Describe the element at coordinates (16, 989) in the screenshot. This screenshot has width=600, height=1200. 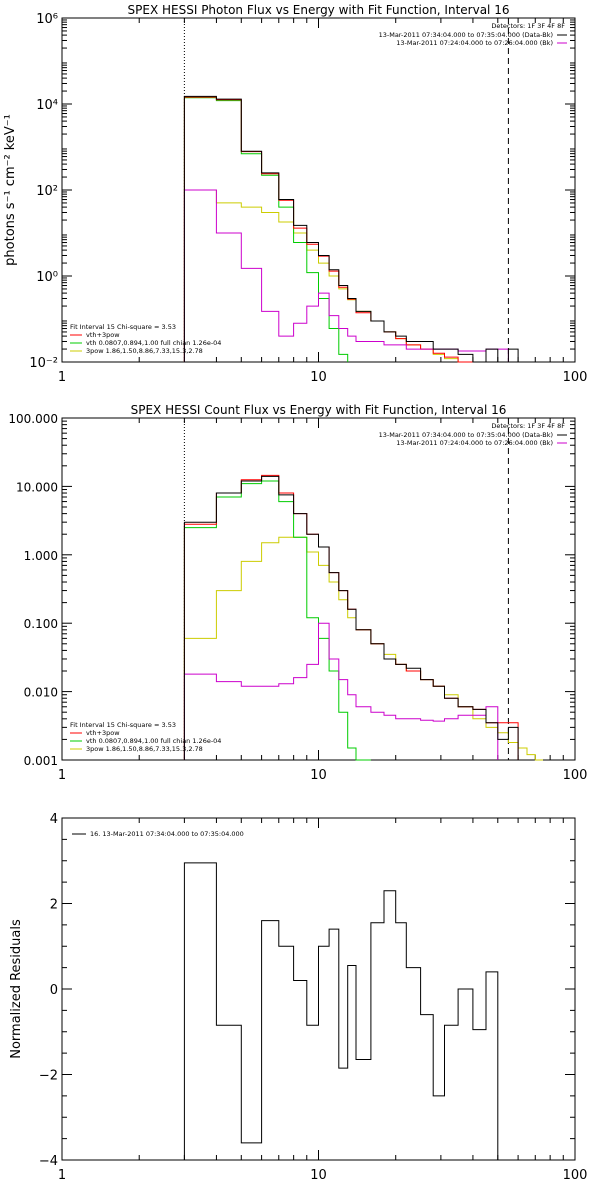
I see `y-axis-label: Normalized Residuals` at that location.